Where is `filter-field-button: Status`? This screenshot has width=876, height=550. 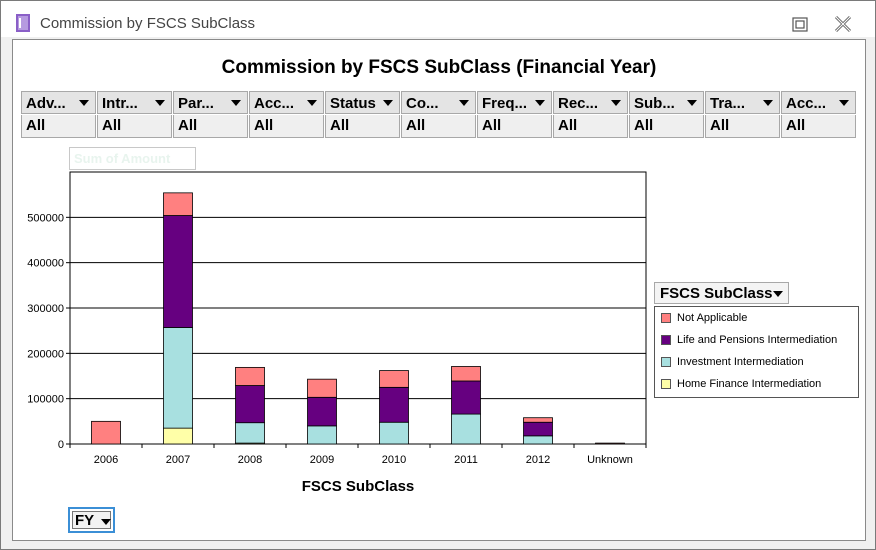 filter-field-button: Status is located at coordinates (362, 102).